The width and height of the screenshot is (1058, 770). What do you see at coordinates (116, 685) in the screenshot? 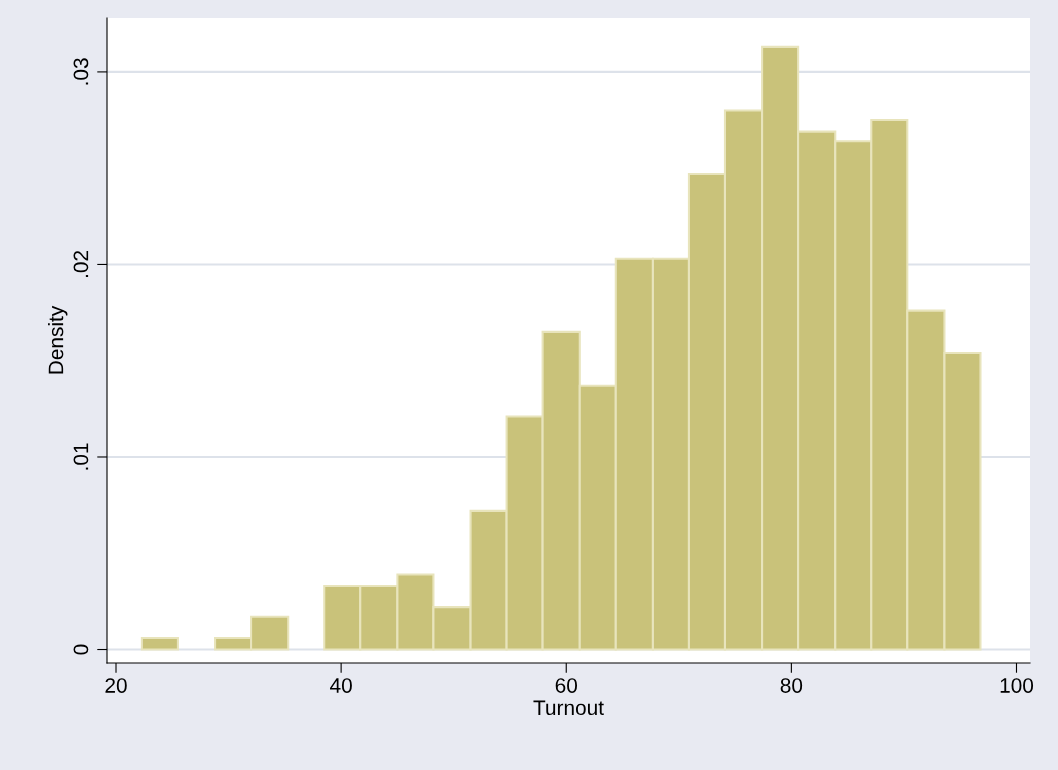
I see `x-tick-label: 20` at bounding box center [116, 685].